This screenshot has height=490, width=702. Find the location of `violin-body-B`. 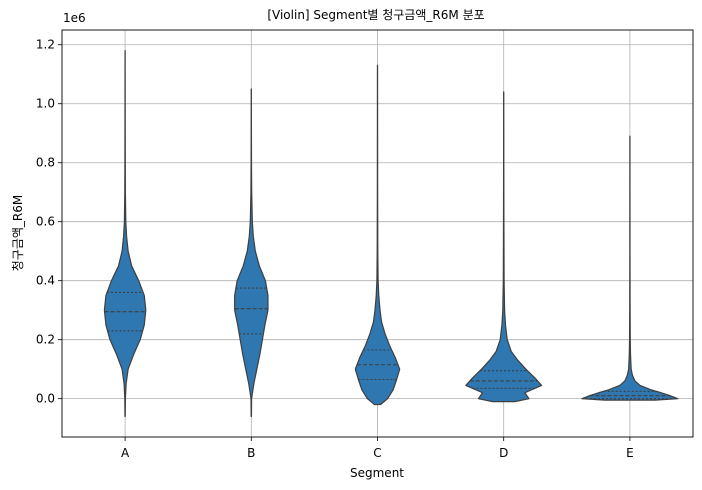

violin-body-B is located at coordinates (251, 252).